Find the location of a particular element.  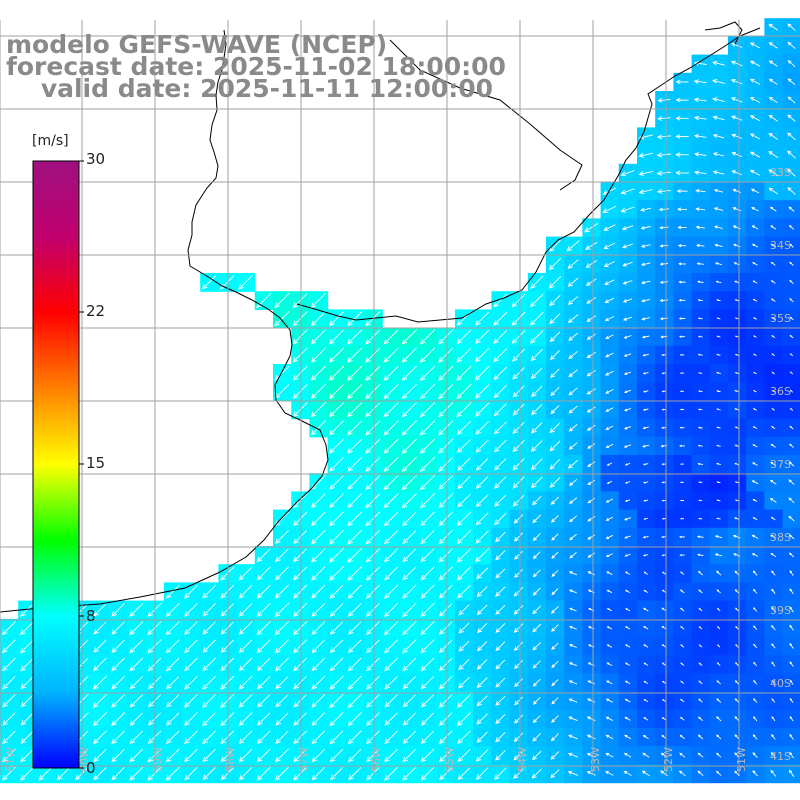

lat-label: 41S is located at coordinates (780, 756).